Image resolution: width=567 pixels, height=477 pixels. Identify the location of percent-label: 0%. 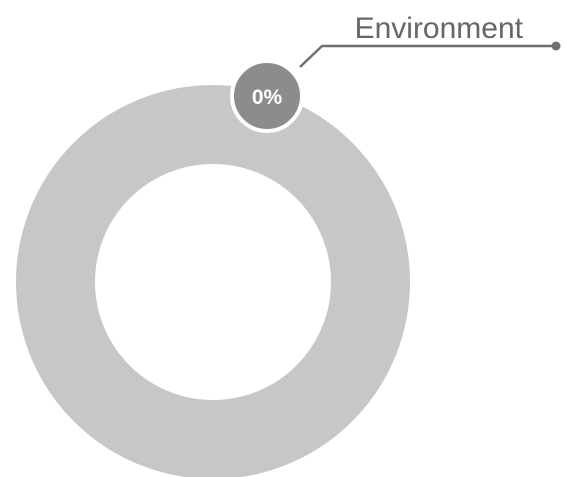
(267, 97).